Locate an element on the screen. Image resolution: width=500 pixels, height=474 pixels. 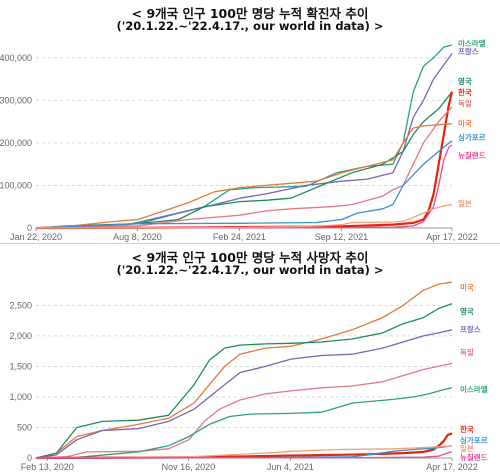
x-tick-label: Feb 13, 2020 is located at coordinates (47, 467).